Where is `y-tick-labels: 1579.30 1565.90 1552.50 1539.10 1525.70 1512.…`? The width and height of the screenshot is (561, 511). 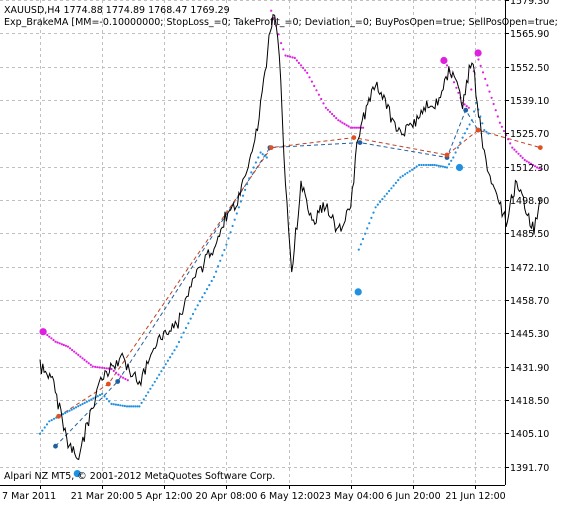
y-tick-labels: 1579.30 1565.90 1552.50 1539.10 1525.70 1512.… is located at coordinates (529, 237).